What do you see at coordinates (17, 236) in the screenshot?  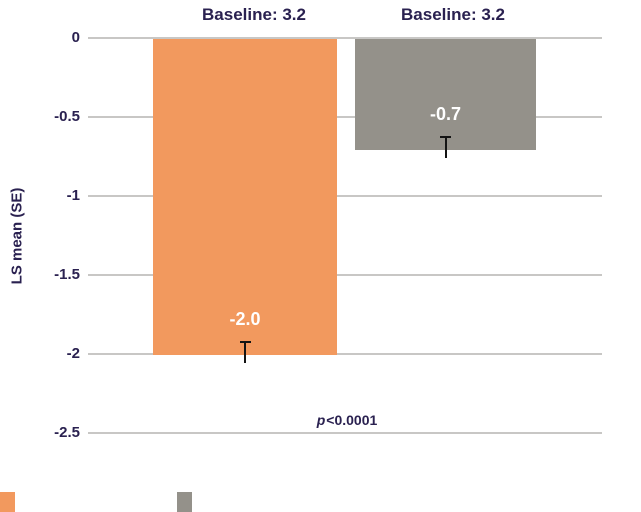 I see `y-axis-title: LS mean (SE)` at bounding box center [17, 236].